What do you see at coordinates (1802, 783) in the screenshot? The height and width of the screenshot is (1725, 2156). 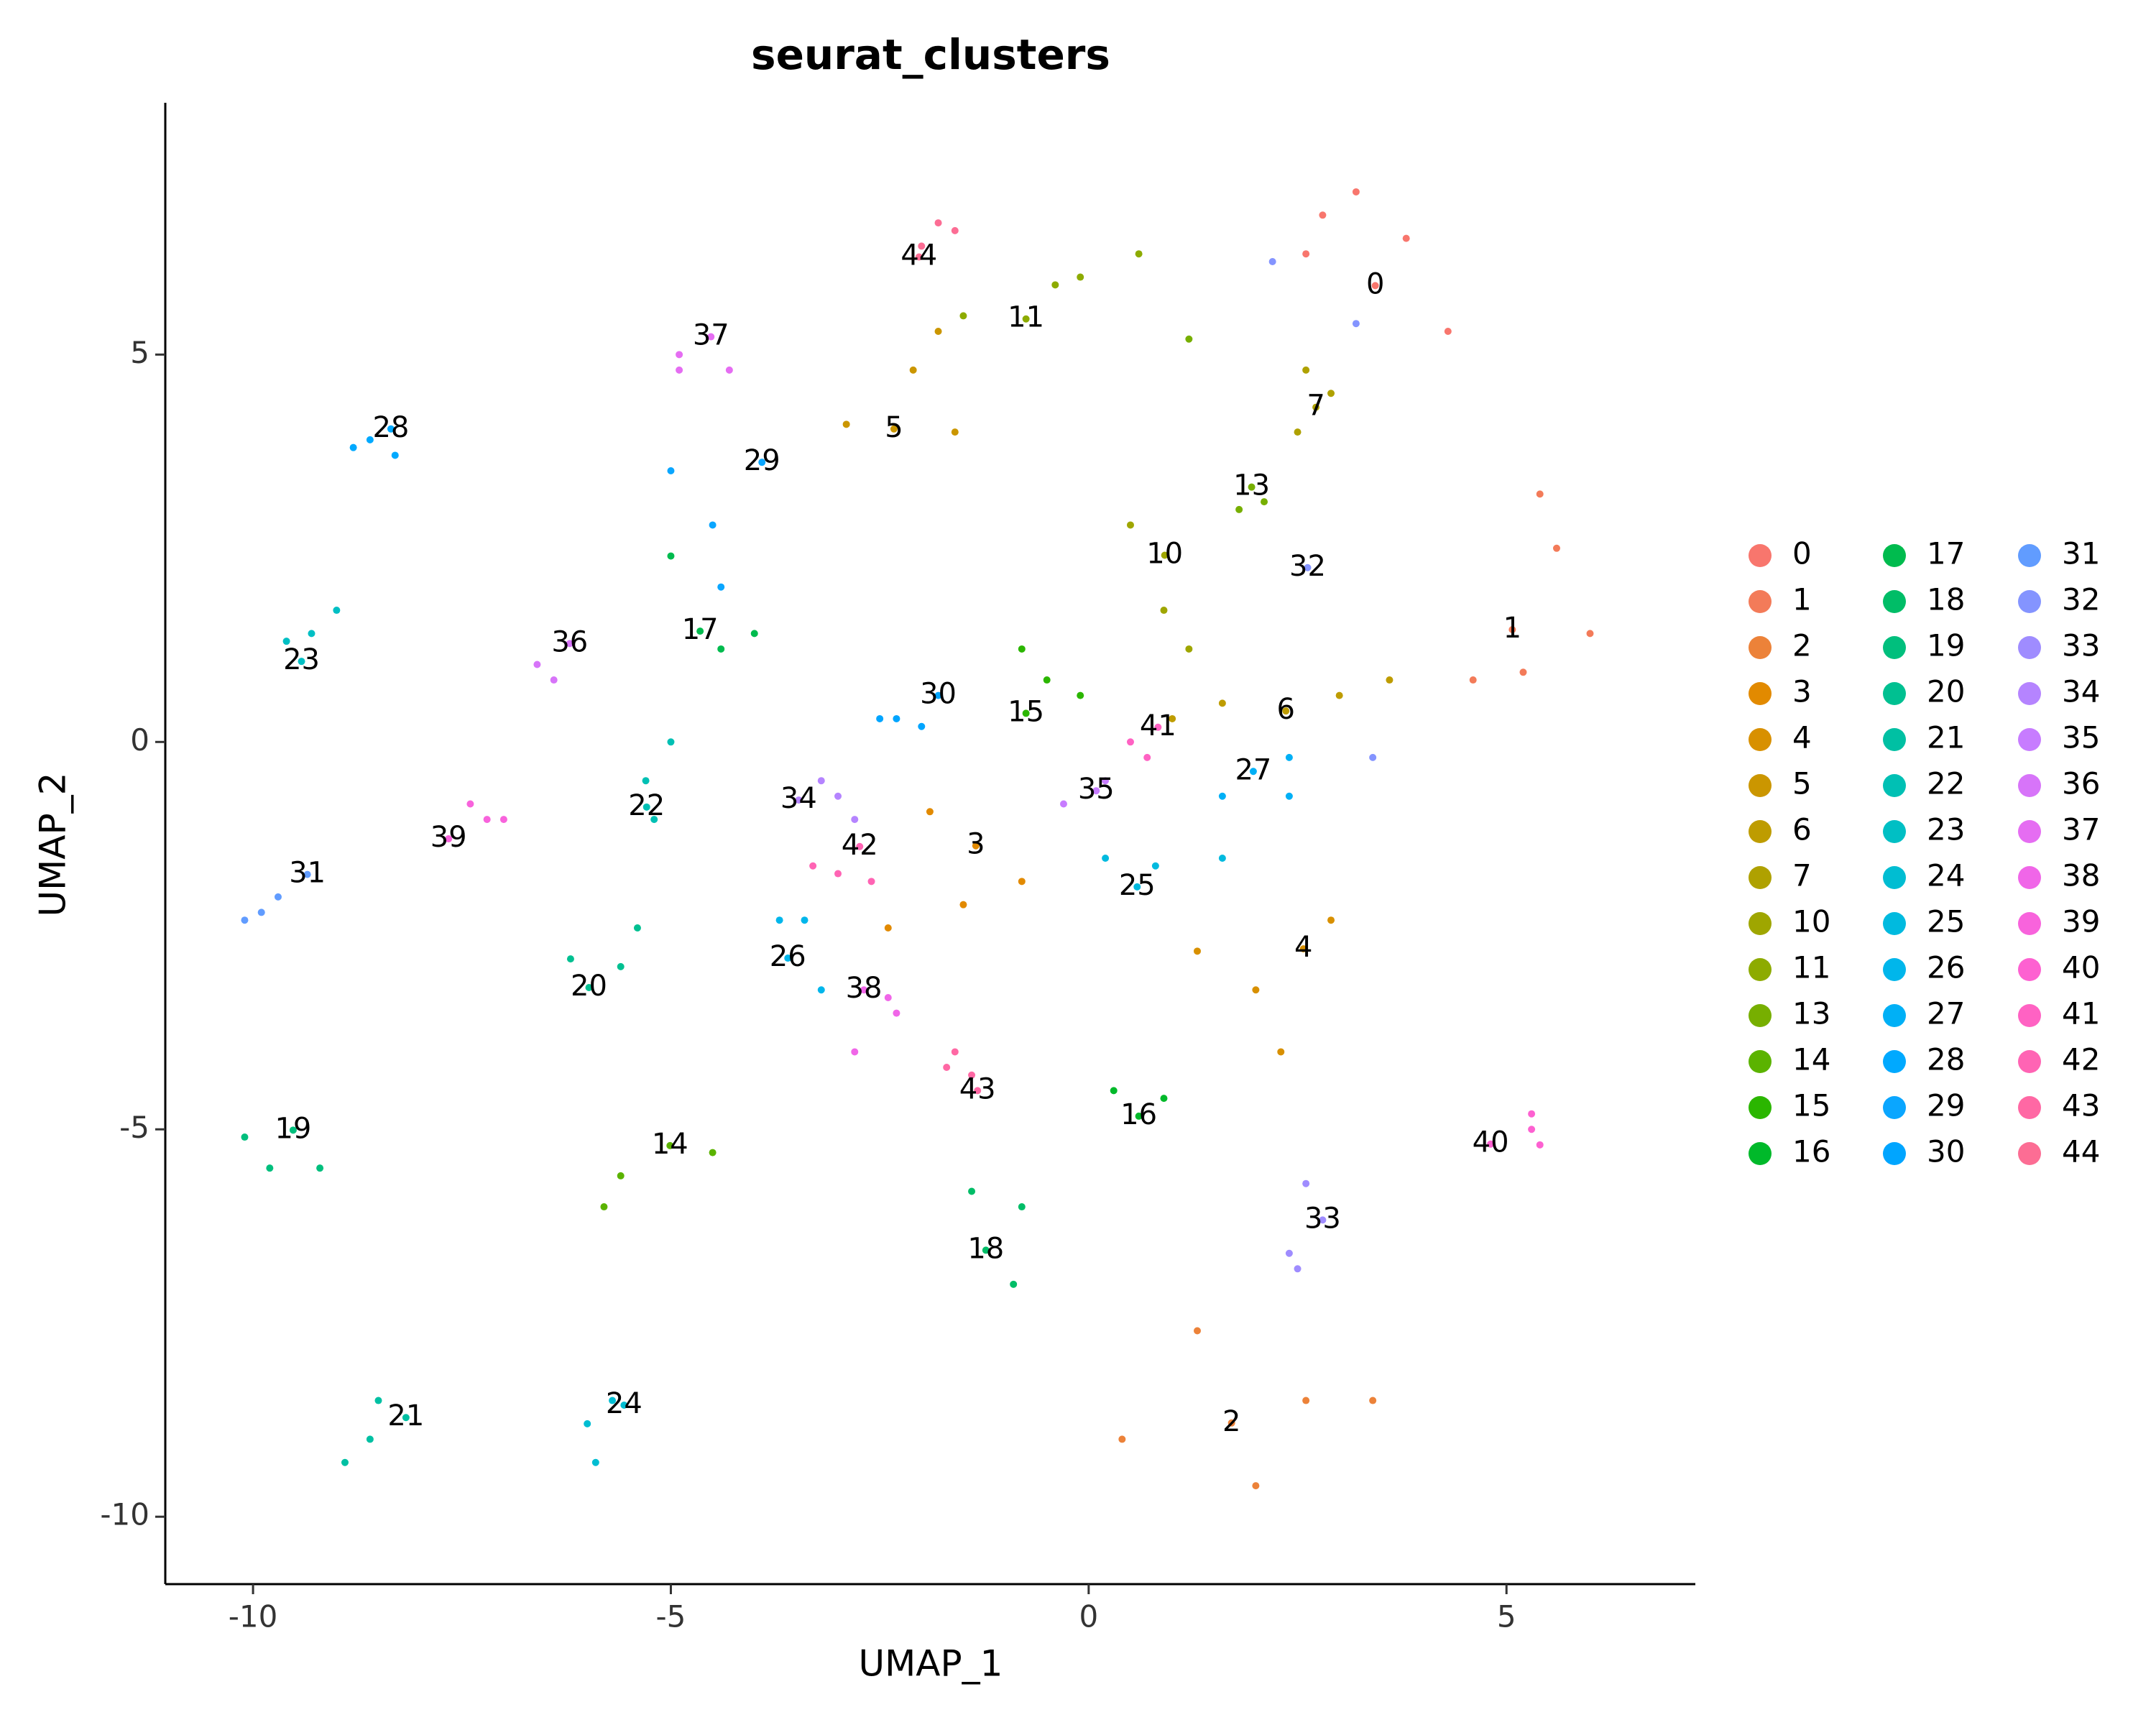 I see `legend-label: 5` at bounding box center [1802, 783].